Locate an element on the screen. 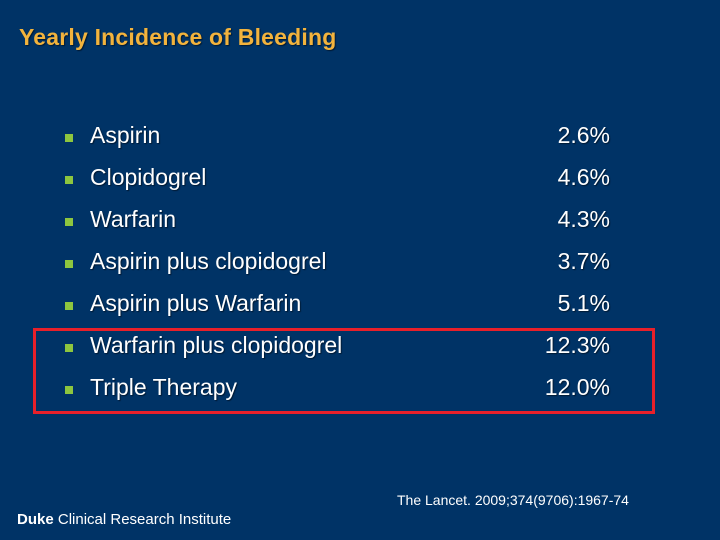 This screenshot has height=540, width=720. citation: The Lancet. 2009;374(9706):1967-74 is located at coordinates (513, 500).